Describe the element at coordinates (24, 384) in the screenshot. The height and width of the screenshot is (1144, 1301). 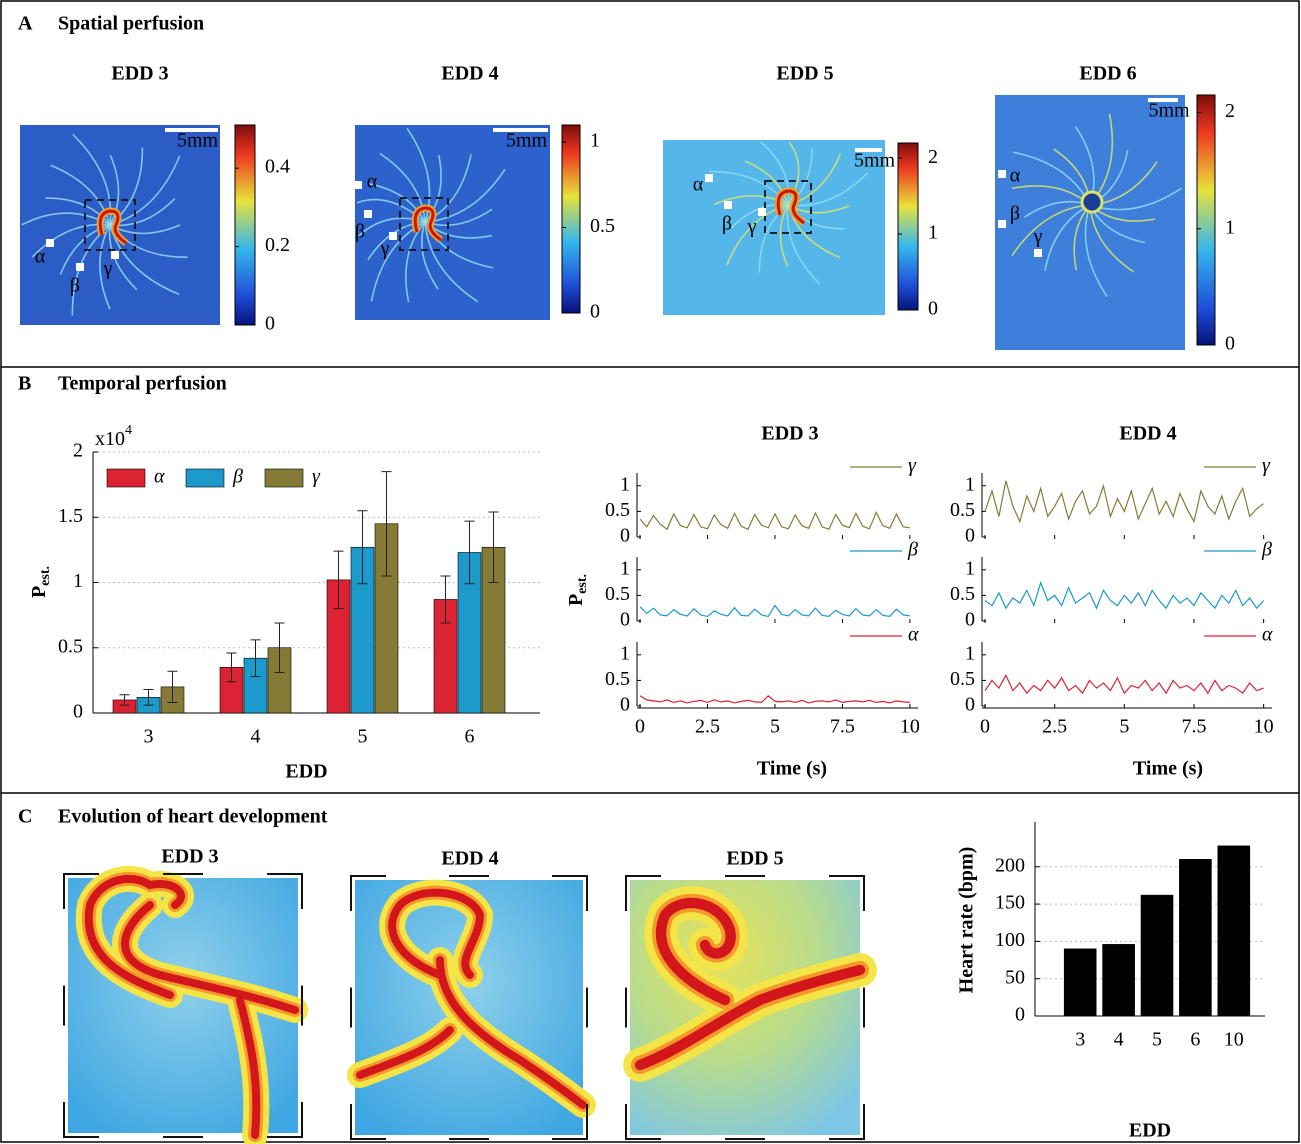
I see `panel-letter: B` at that location.